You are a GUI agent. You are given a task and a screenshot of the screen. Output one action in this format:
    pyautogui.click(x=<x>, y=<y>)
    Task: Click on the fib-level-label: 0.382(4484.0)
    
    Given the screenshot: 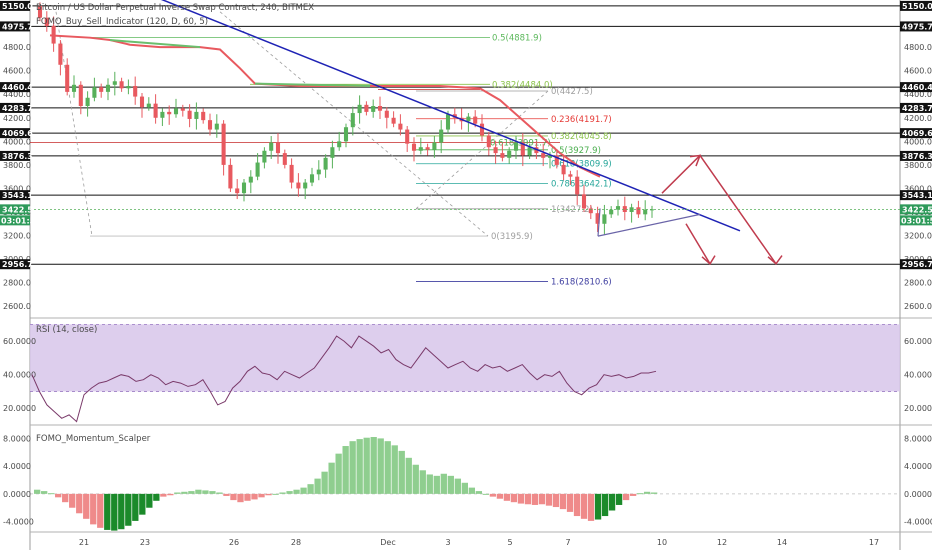 What is the action you would take?
    pyautogui.click(x=522, y=85)
    